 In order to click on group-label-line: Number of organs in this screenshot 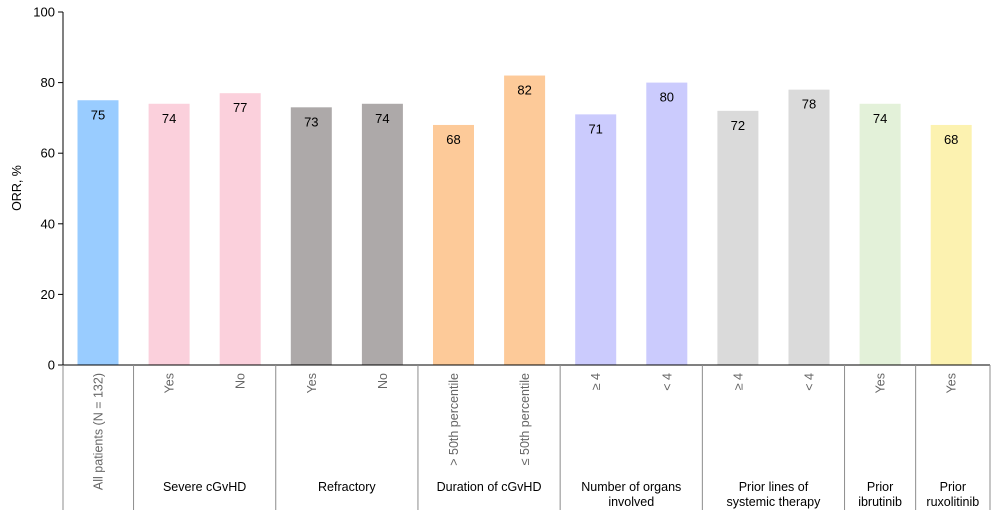, I will do `click(631, 487)`.